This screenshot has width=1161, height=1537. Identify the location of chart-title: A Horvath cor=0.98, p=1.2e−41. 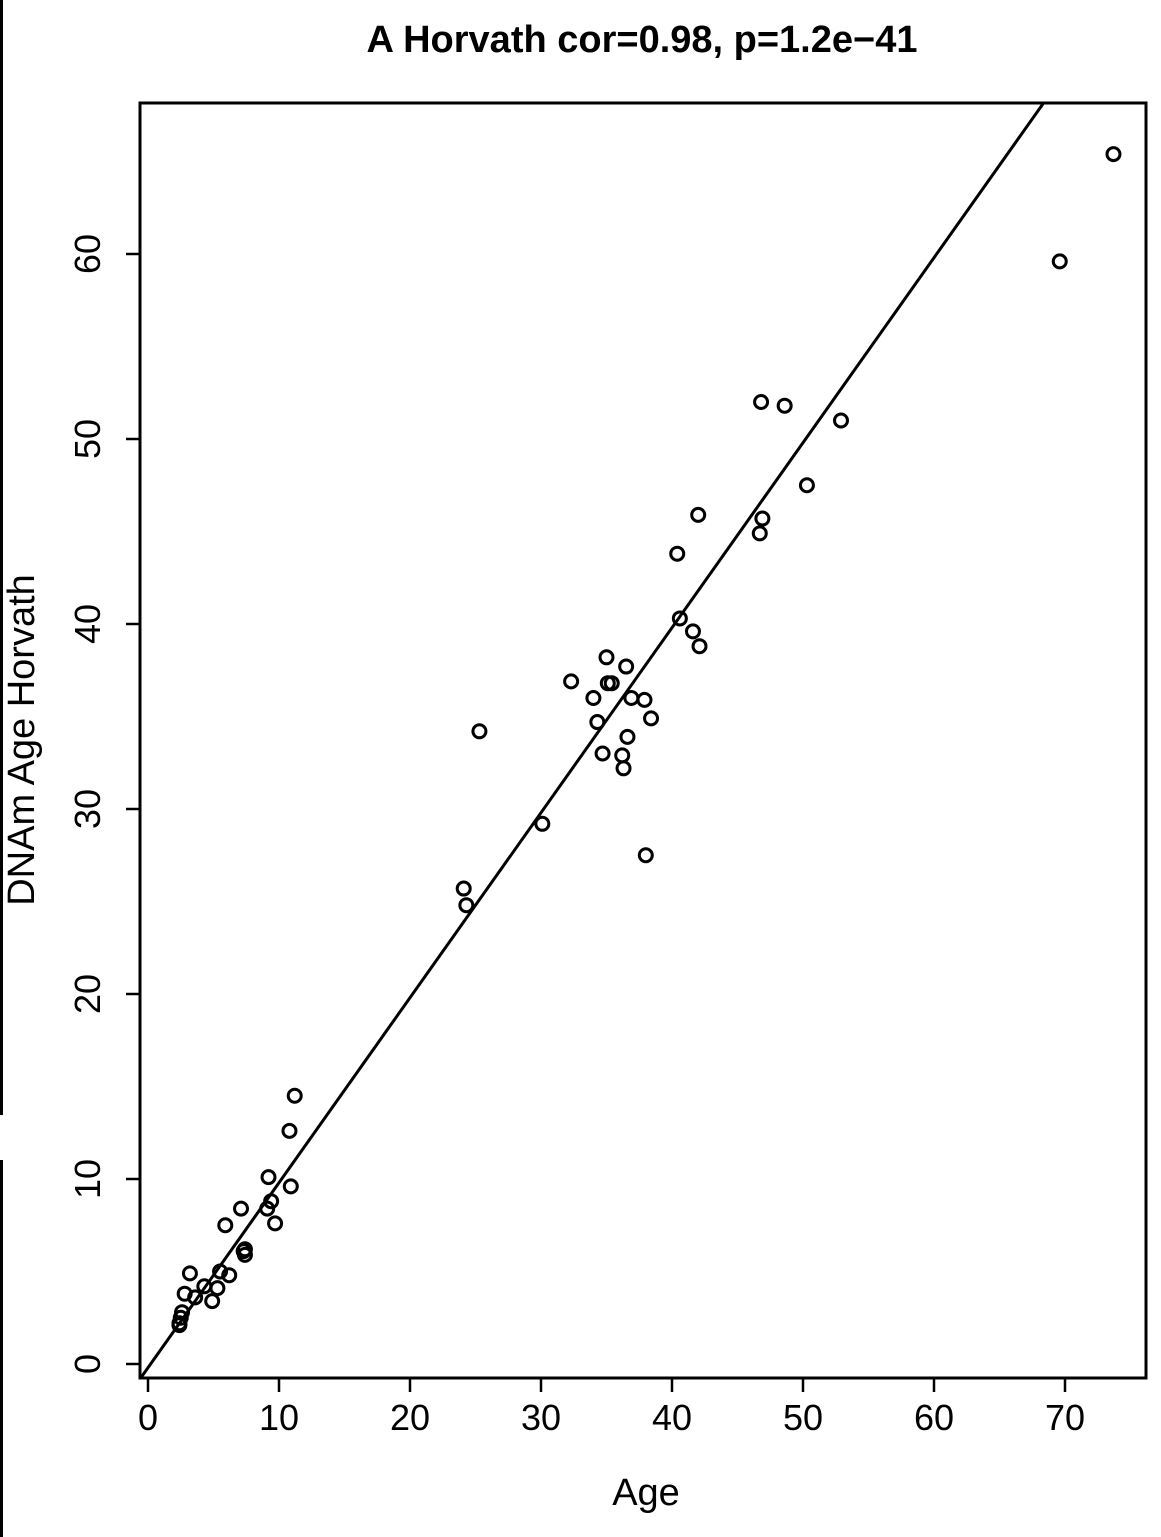
(642, 40).